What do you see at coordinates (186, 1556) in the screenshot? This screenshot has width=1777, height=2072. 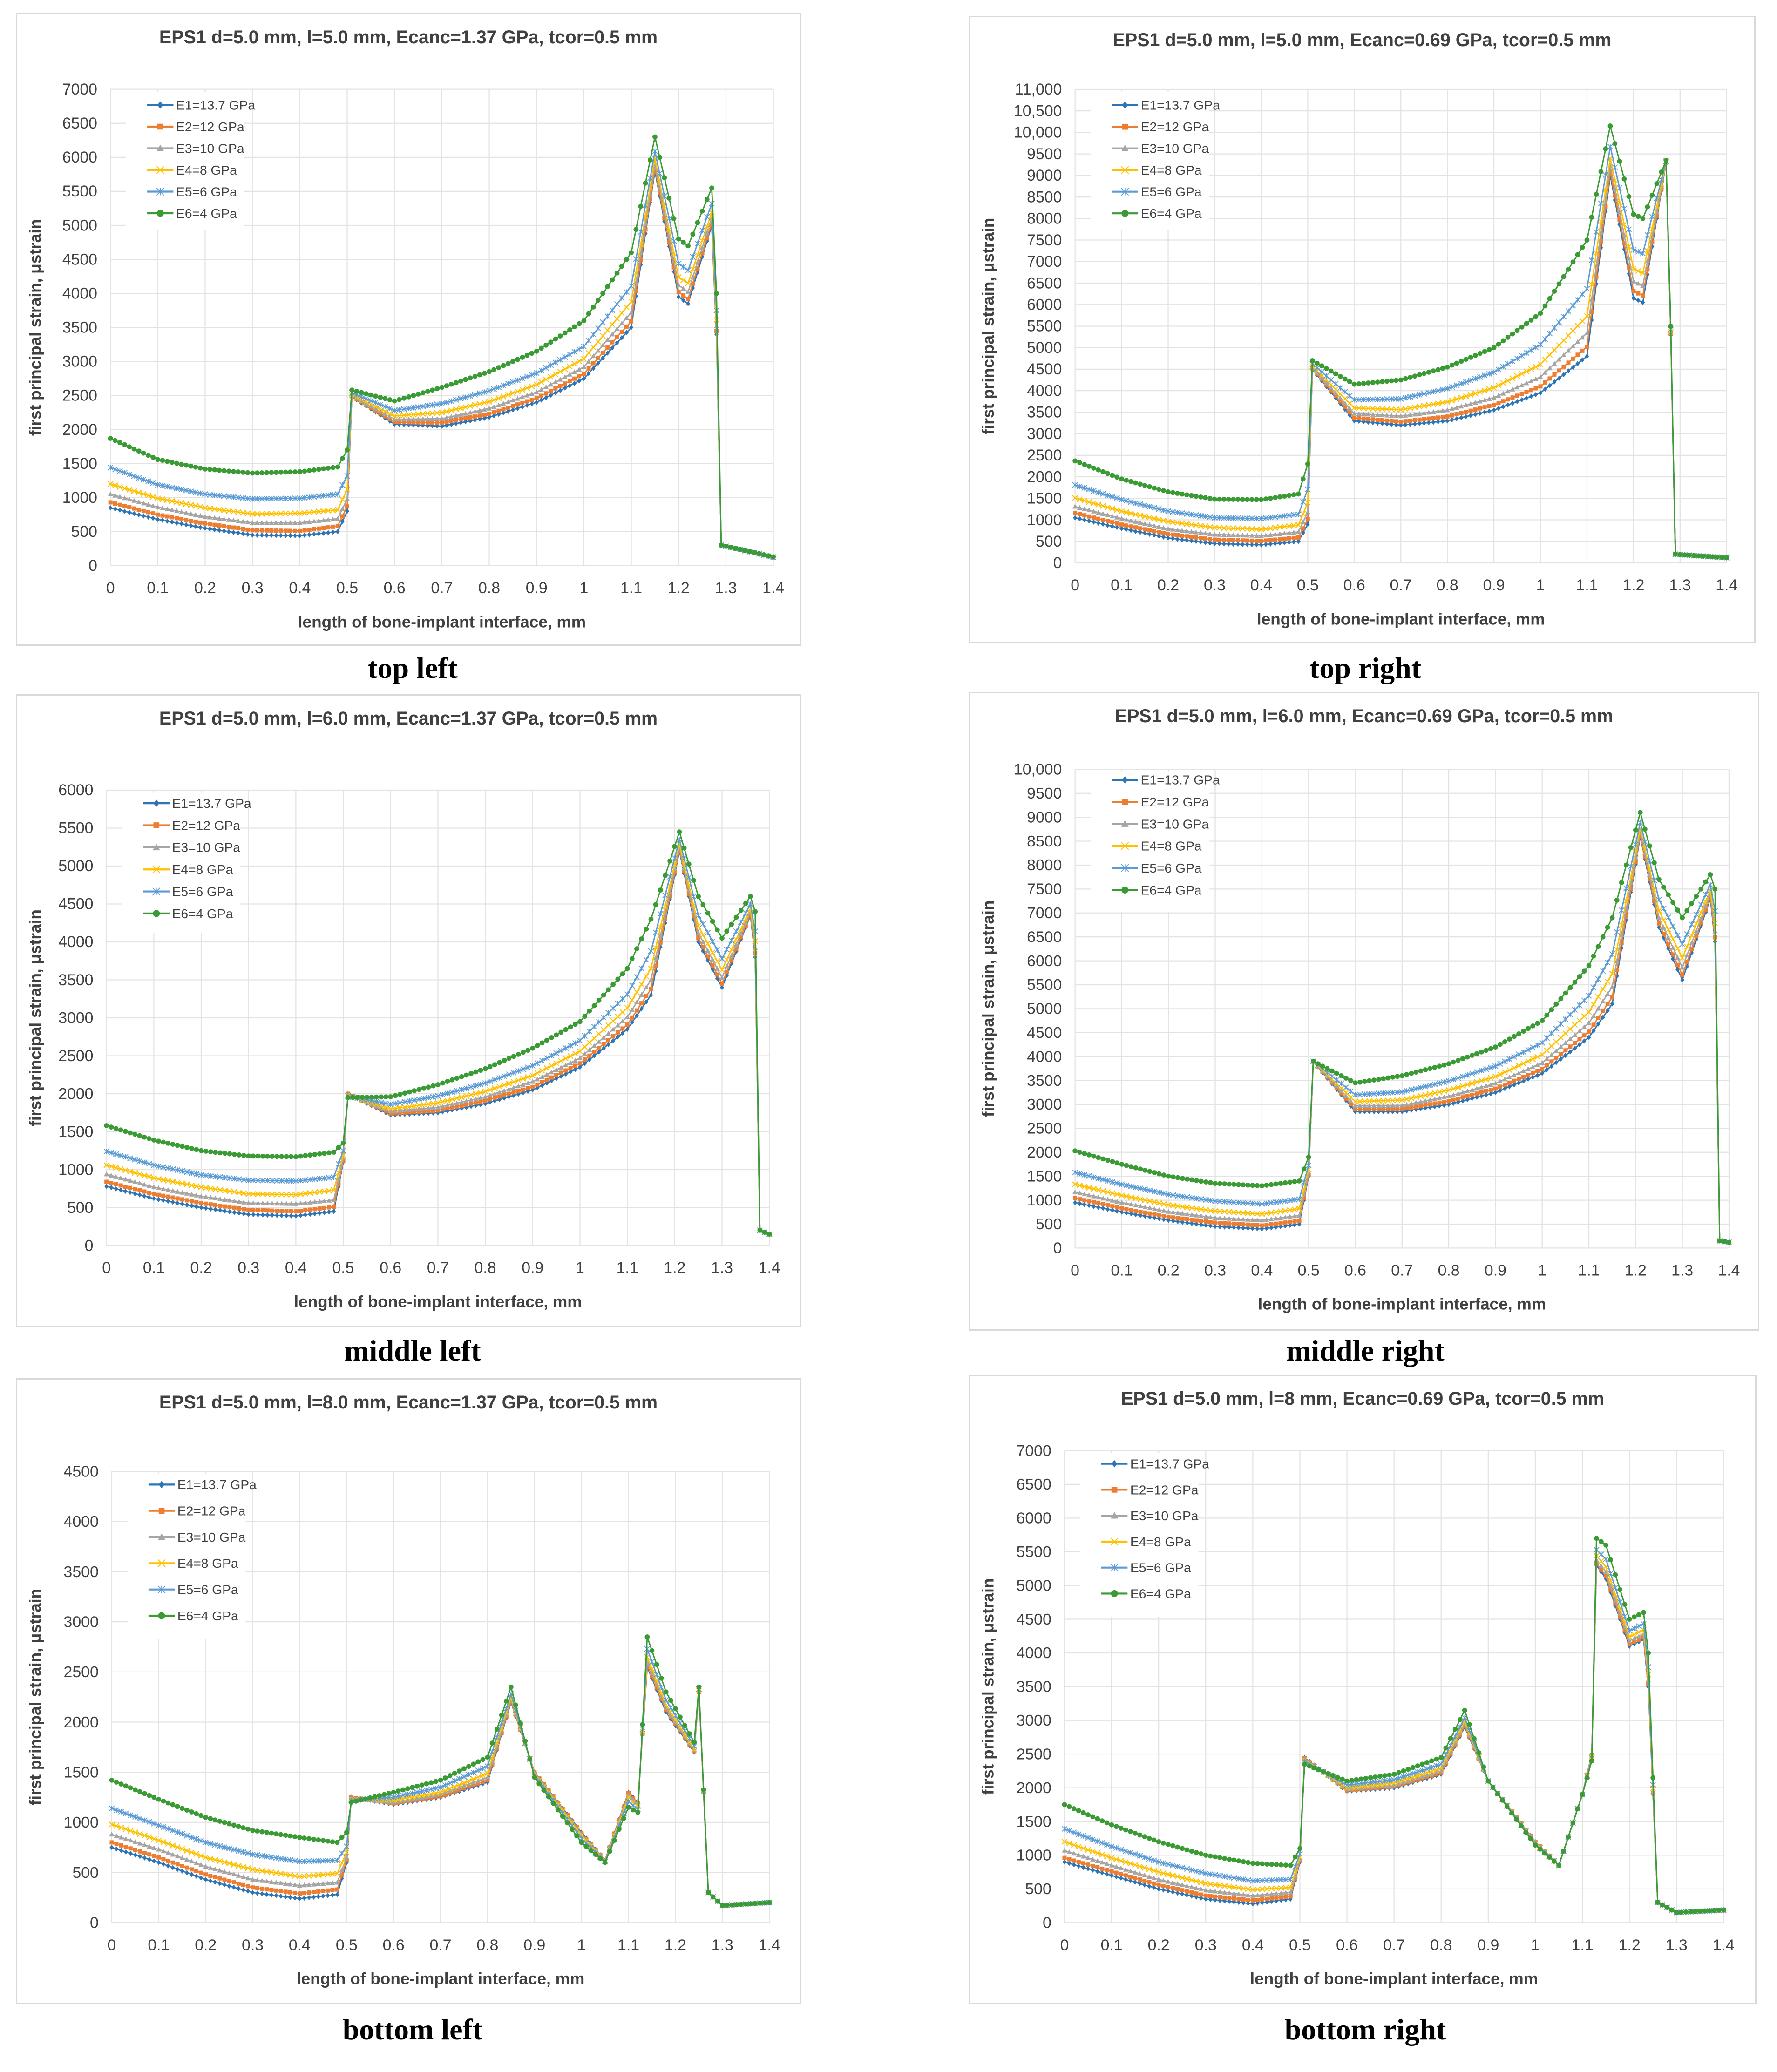 I see `legend-background` at bounding box center [186, 1556].